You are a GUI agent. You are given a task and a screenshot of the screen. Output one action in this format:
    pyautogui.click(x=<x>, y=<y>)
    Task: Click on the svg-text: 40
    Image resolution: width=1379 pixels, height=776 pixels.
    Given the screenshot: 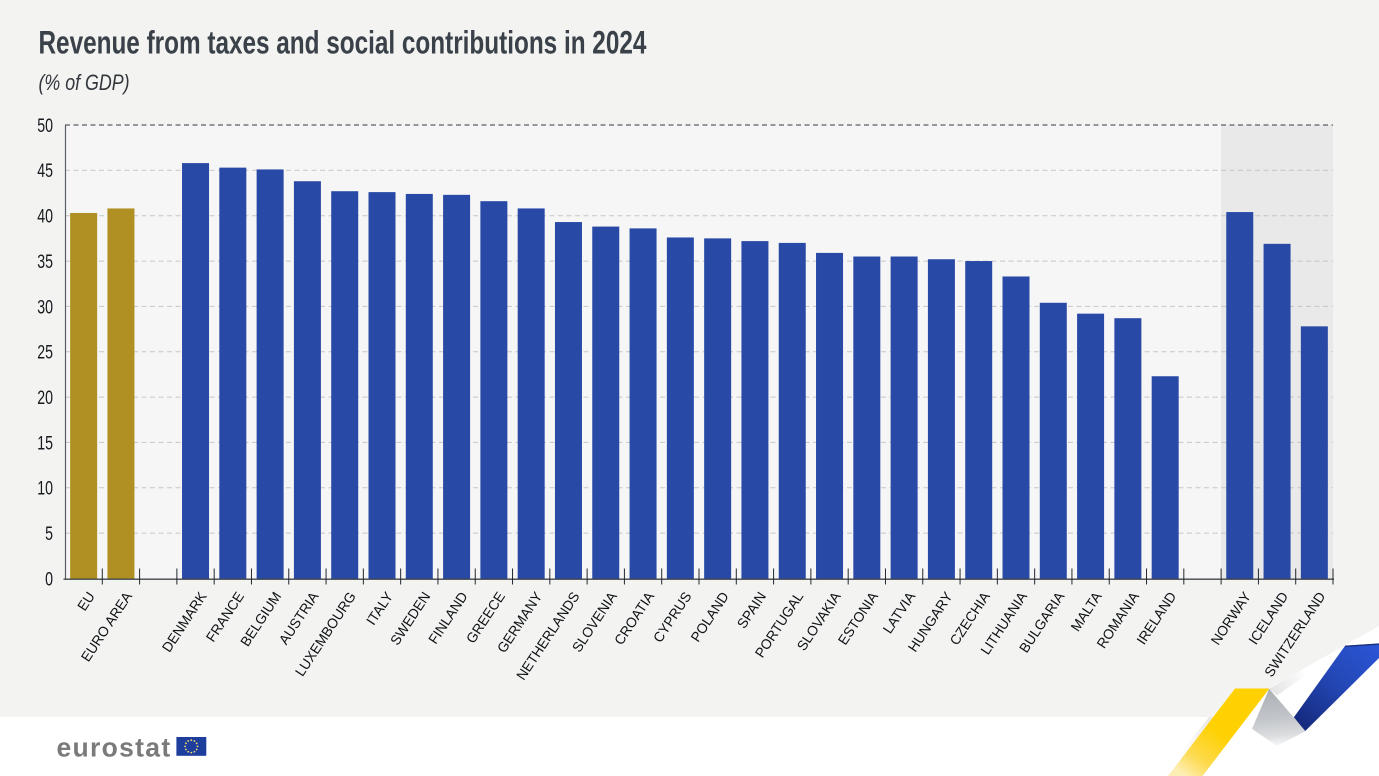 What is the action you would take?
    pyautogui.click(x=45, y=217)
    